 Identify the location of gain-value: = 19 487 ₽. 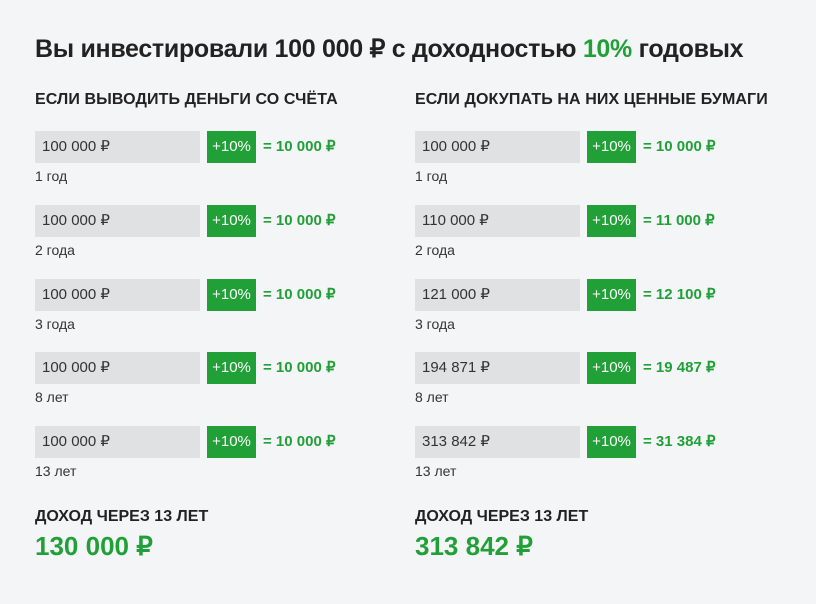
(679, 367).